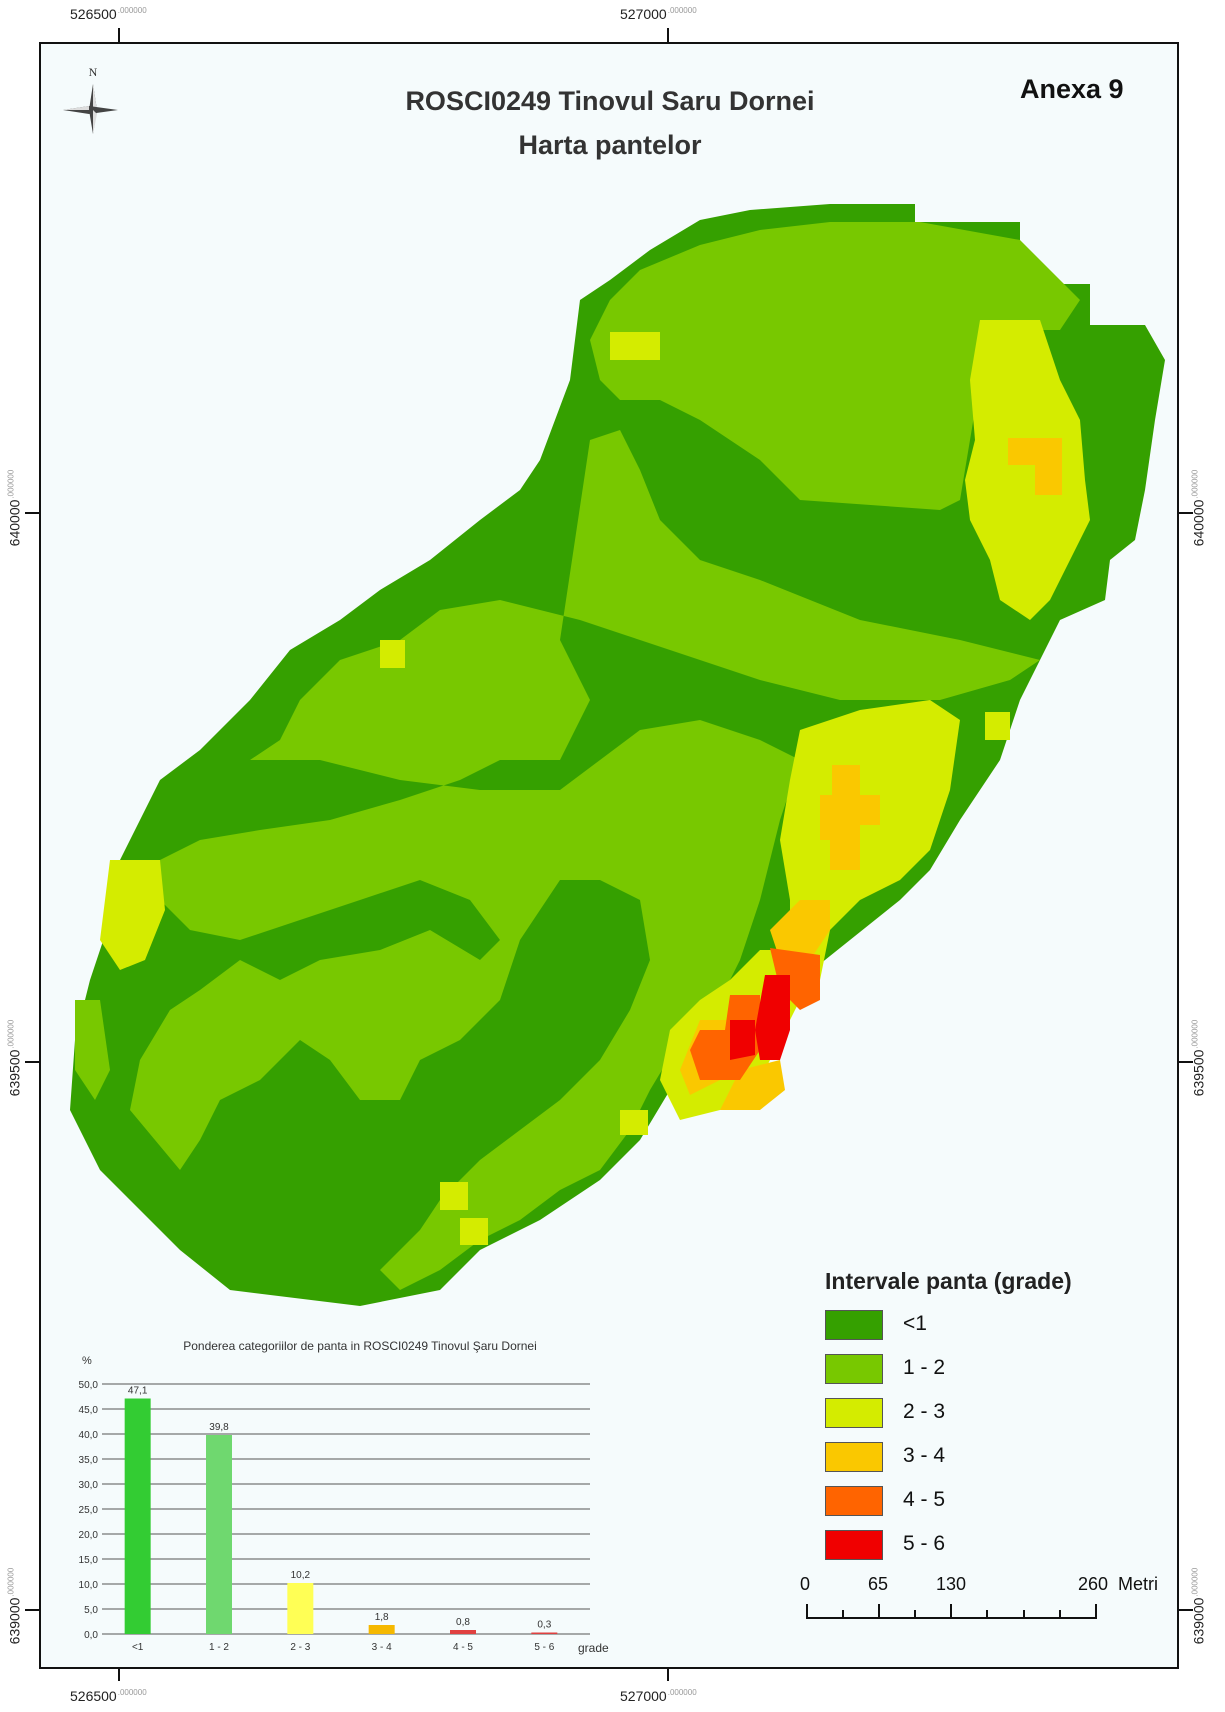  I want to click on chart-category-label: 5 - 6, so click(544, 1647).